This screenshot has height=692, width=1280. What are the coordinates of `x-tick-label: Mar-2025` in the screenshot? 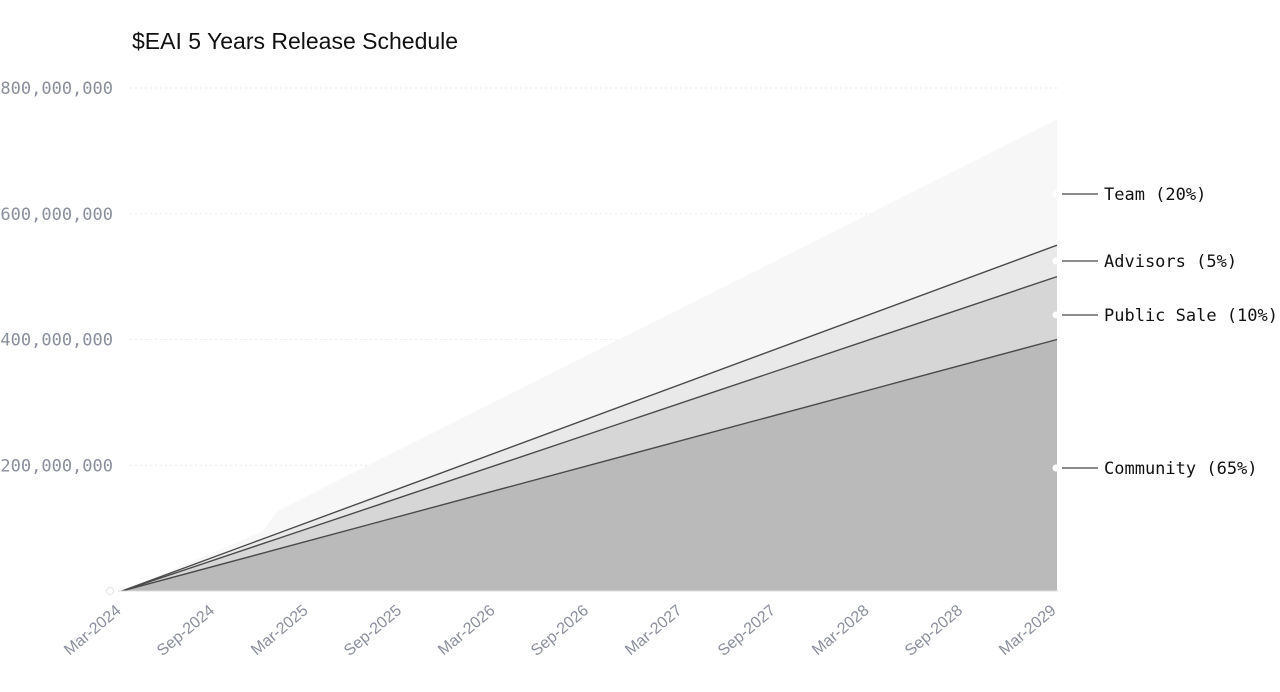 It's located at (279, 630).